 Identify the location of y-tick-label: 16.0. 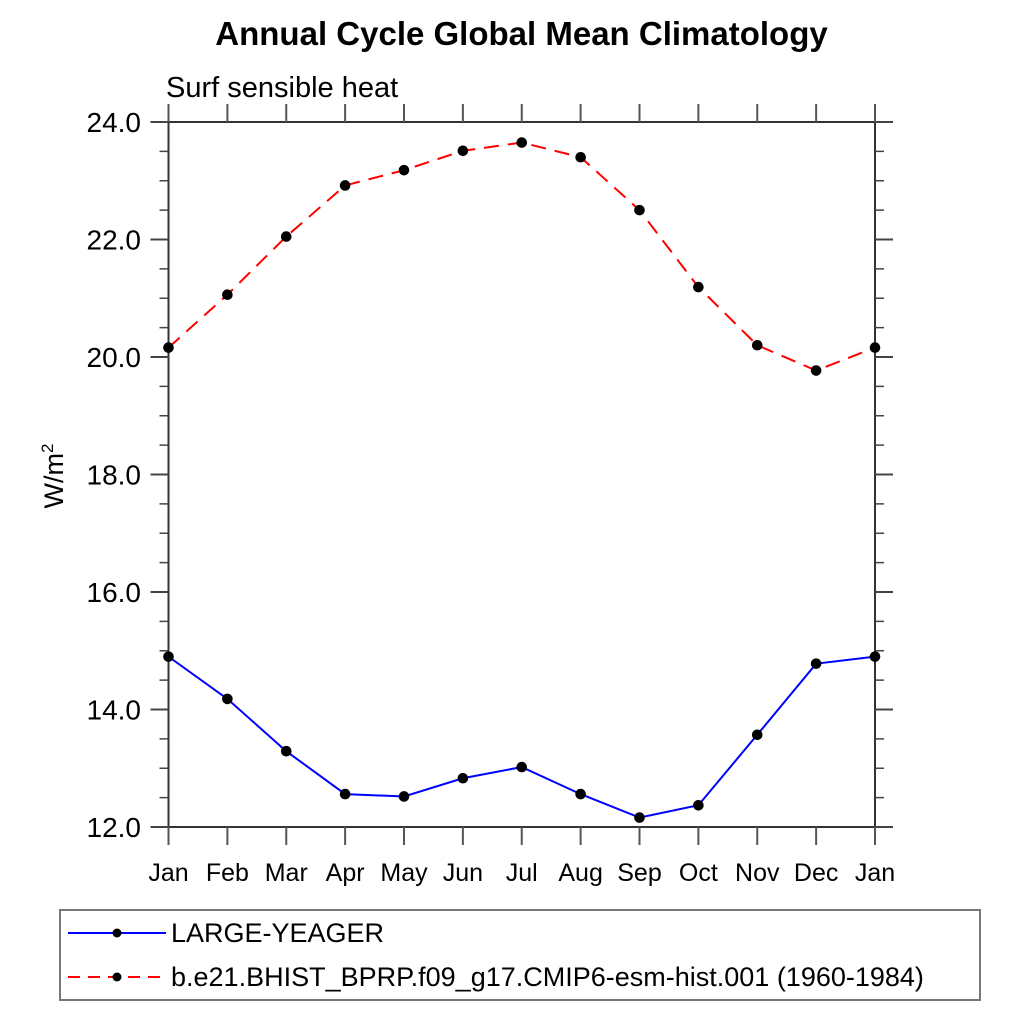
(114, 592).